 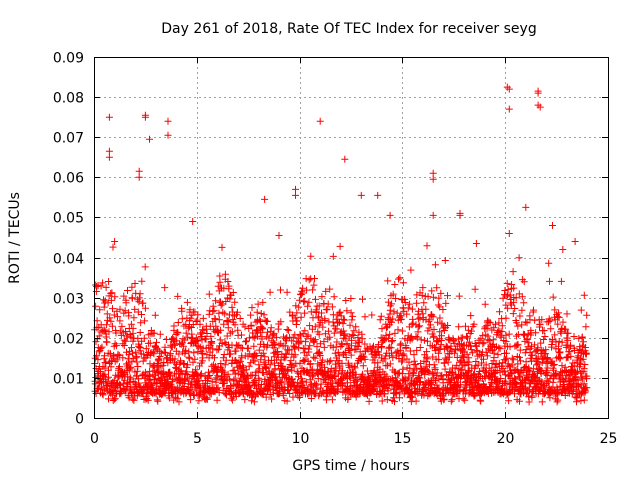 I want to click on y-tick-label: 0.07, so click(x=68, y=139).